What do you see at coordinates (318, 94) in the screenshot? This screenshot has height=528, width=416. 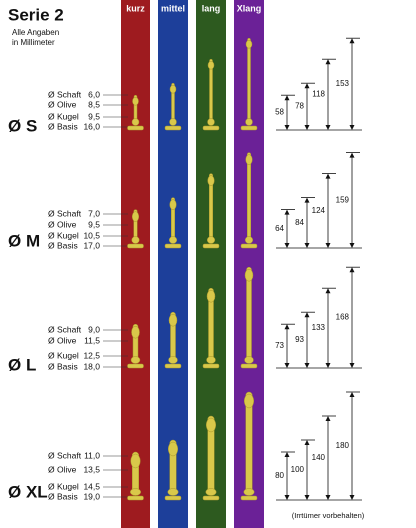 I see `height-label: 118` at bounding box center [318, 94].